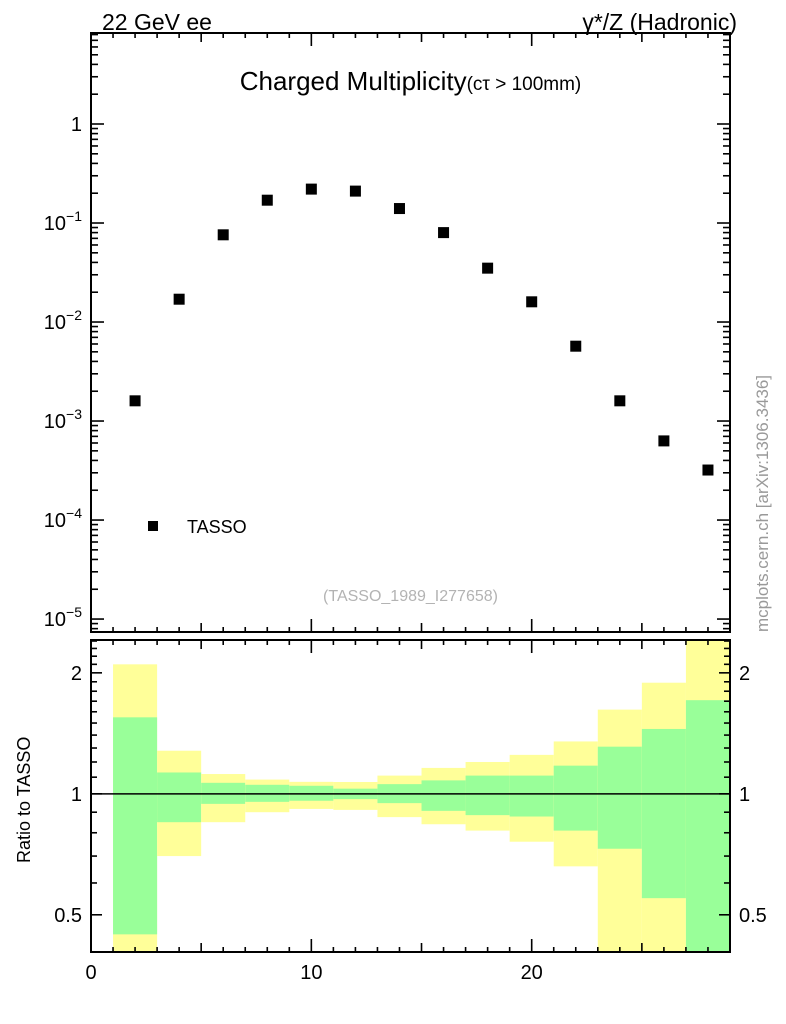 The width and height of the screenshot is (786, 1024). Describe the element at coordinates (762, 503) in the screenshot. I see `mcplots-arxiv-note: mcplots.cern.ch [arXiv:1306.3436]` at that location.